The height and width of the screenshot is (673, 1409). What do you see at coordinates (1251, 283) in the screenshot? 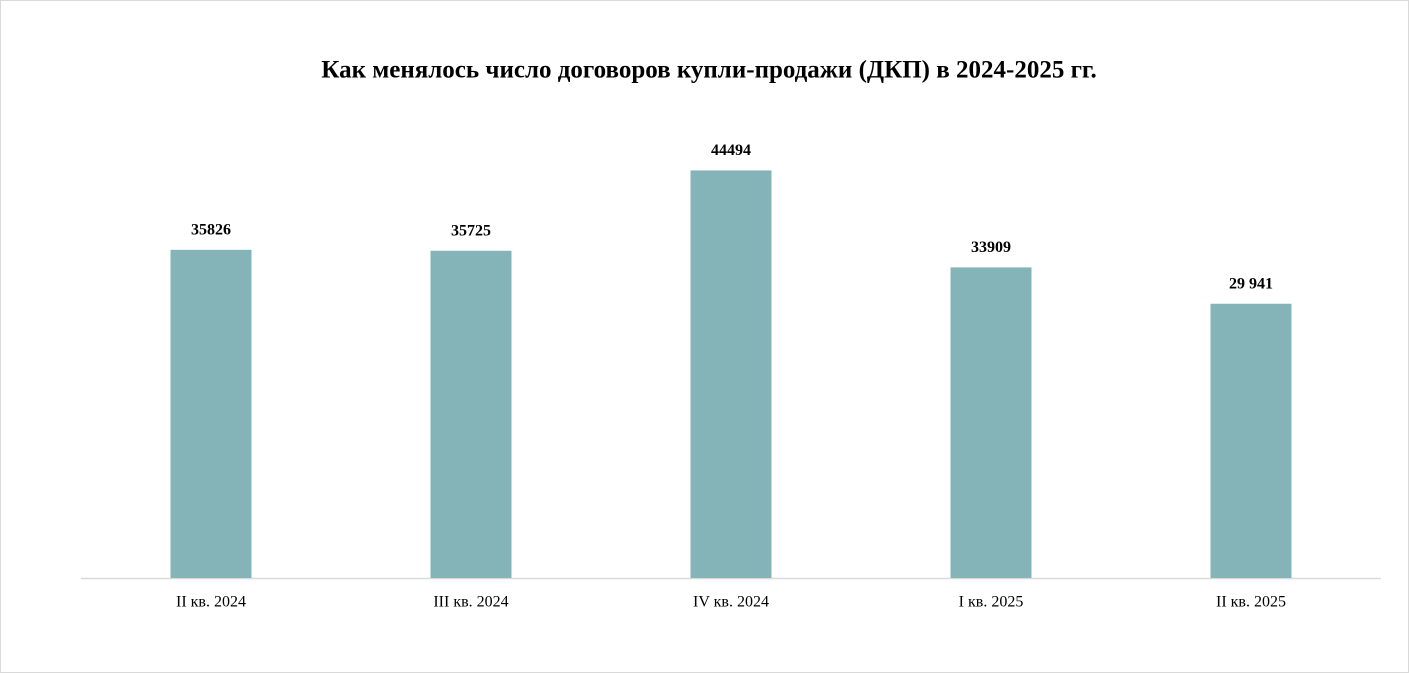
I see `data-label: 29 941` at bounding box center [1251, 283].